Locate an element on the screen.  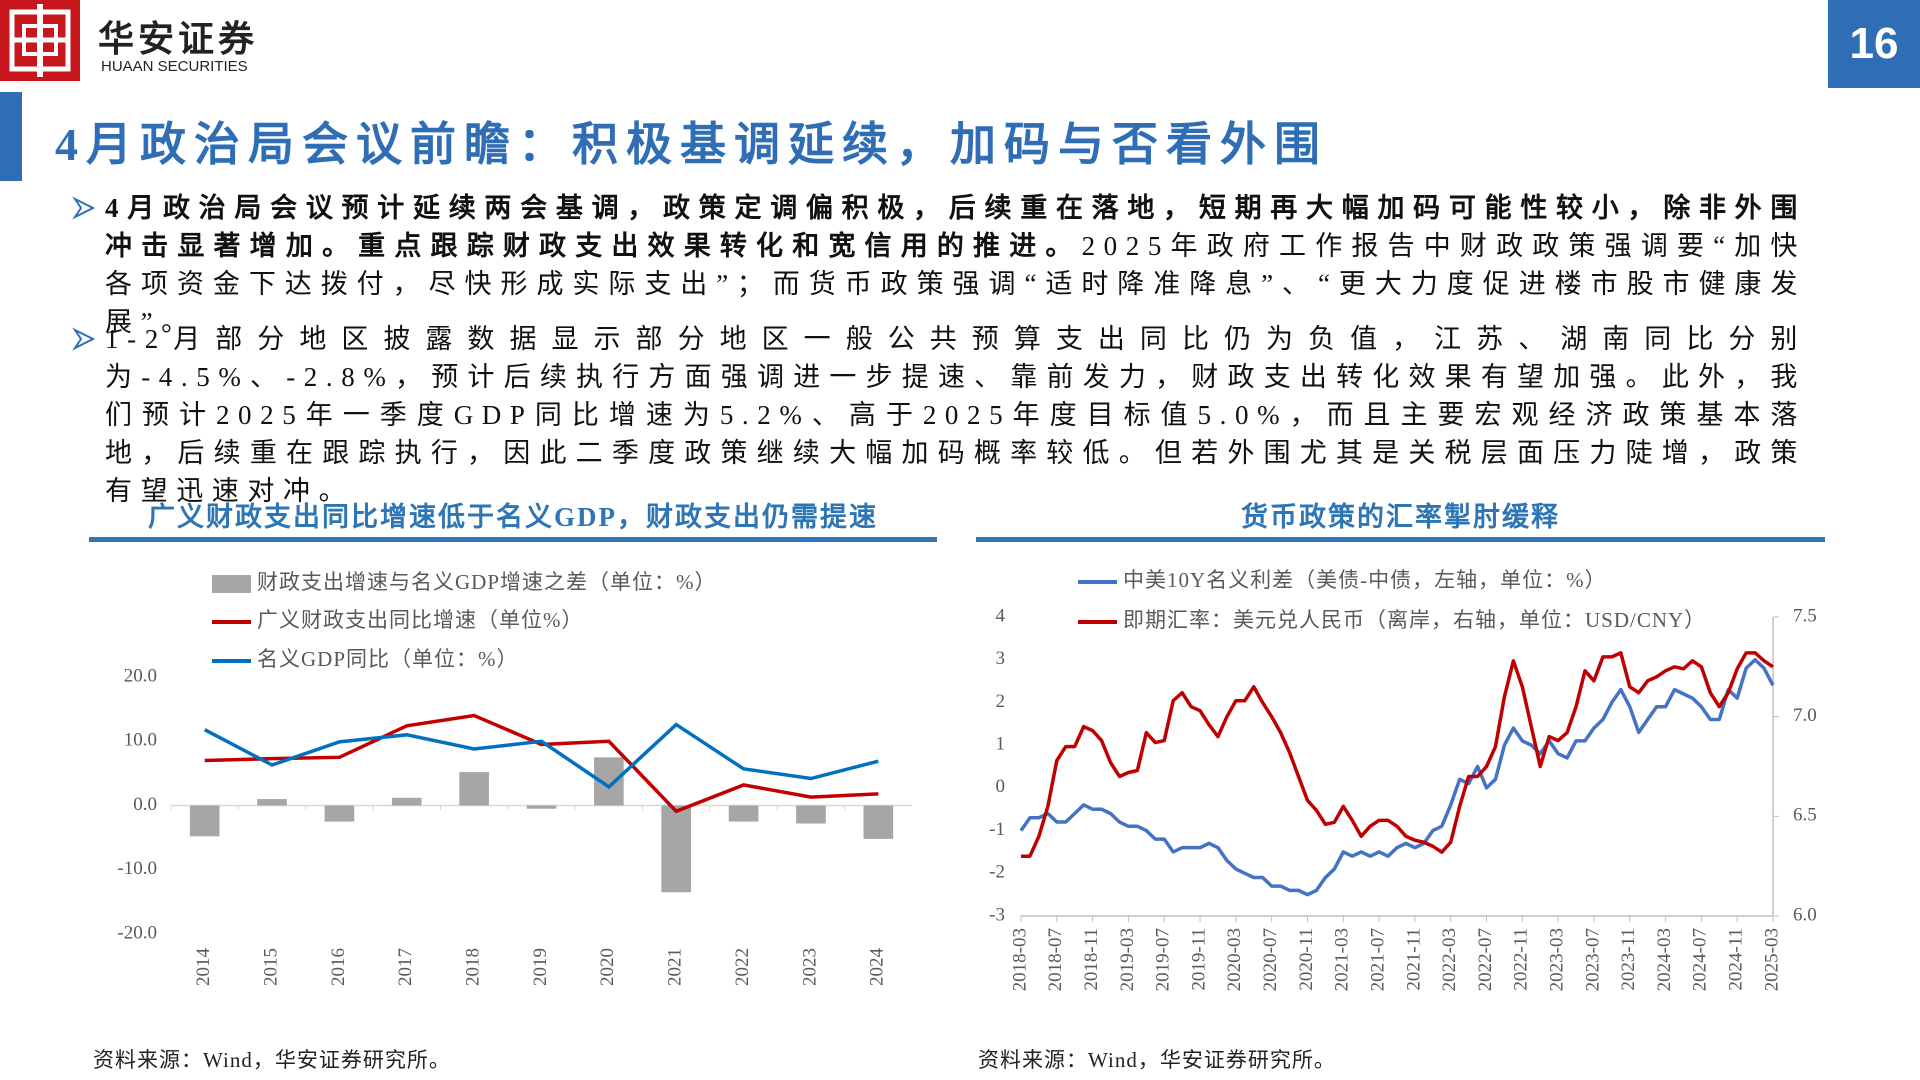
legend-label: 名义GDP同比（单位：%） is located at coordinates (388, 659).